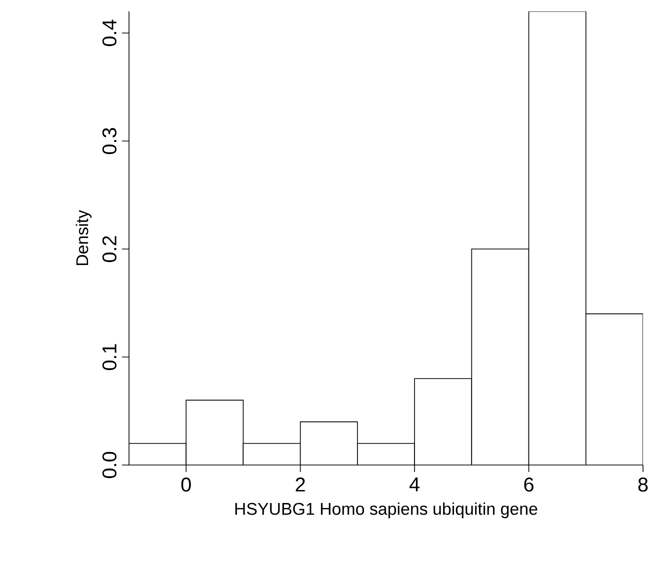 The height and width of the screenshot is (575, 654). Describe the element at coordinates (109, 33) in the screenshot. I see `y-tick-label: 0.4` at that location.